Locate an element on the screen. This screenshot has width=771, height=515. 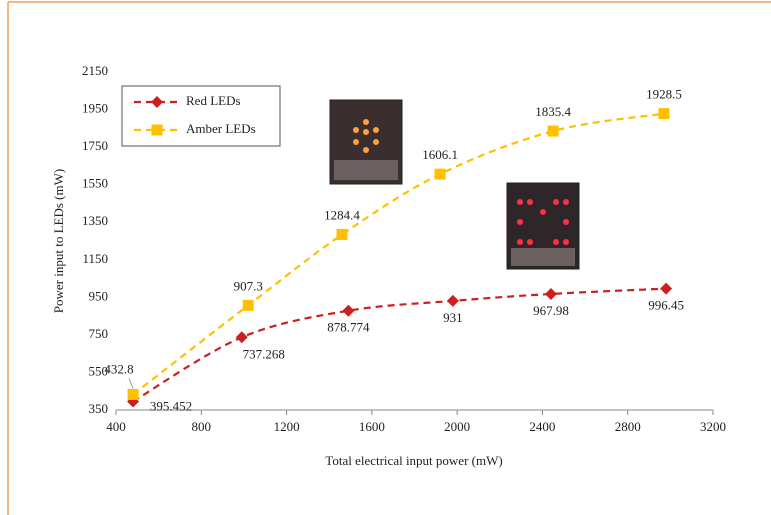
value-label: 1928.5 is located at coordinates (664, 94).